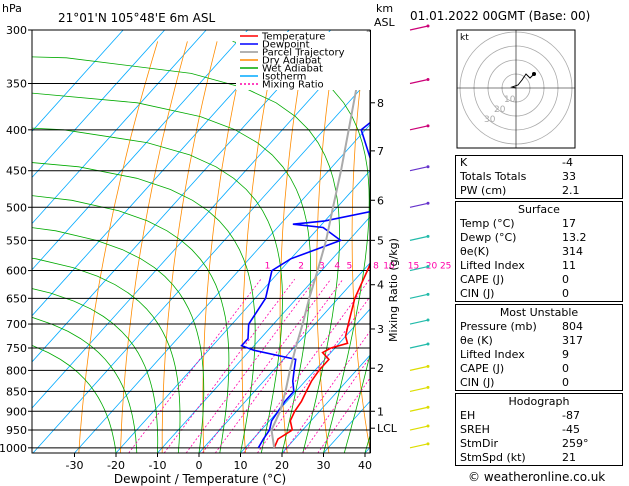 The width and height of the screenshot is (629, 486). I want to click on y-tick-label: 450, so click(16, 171).